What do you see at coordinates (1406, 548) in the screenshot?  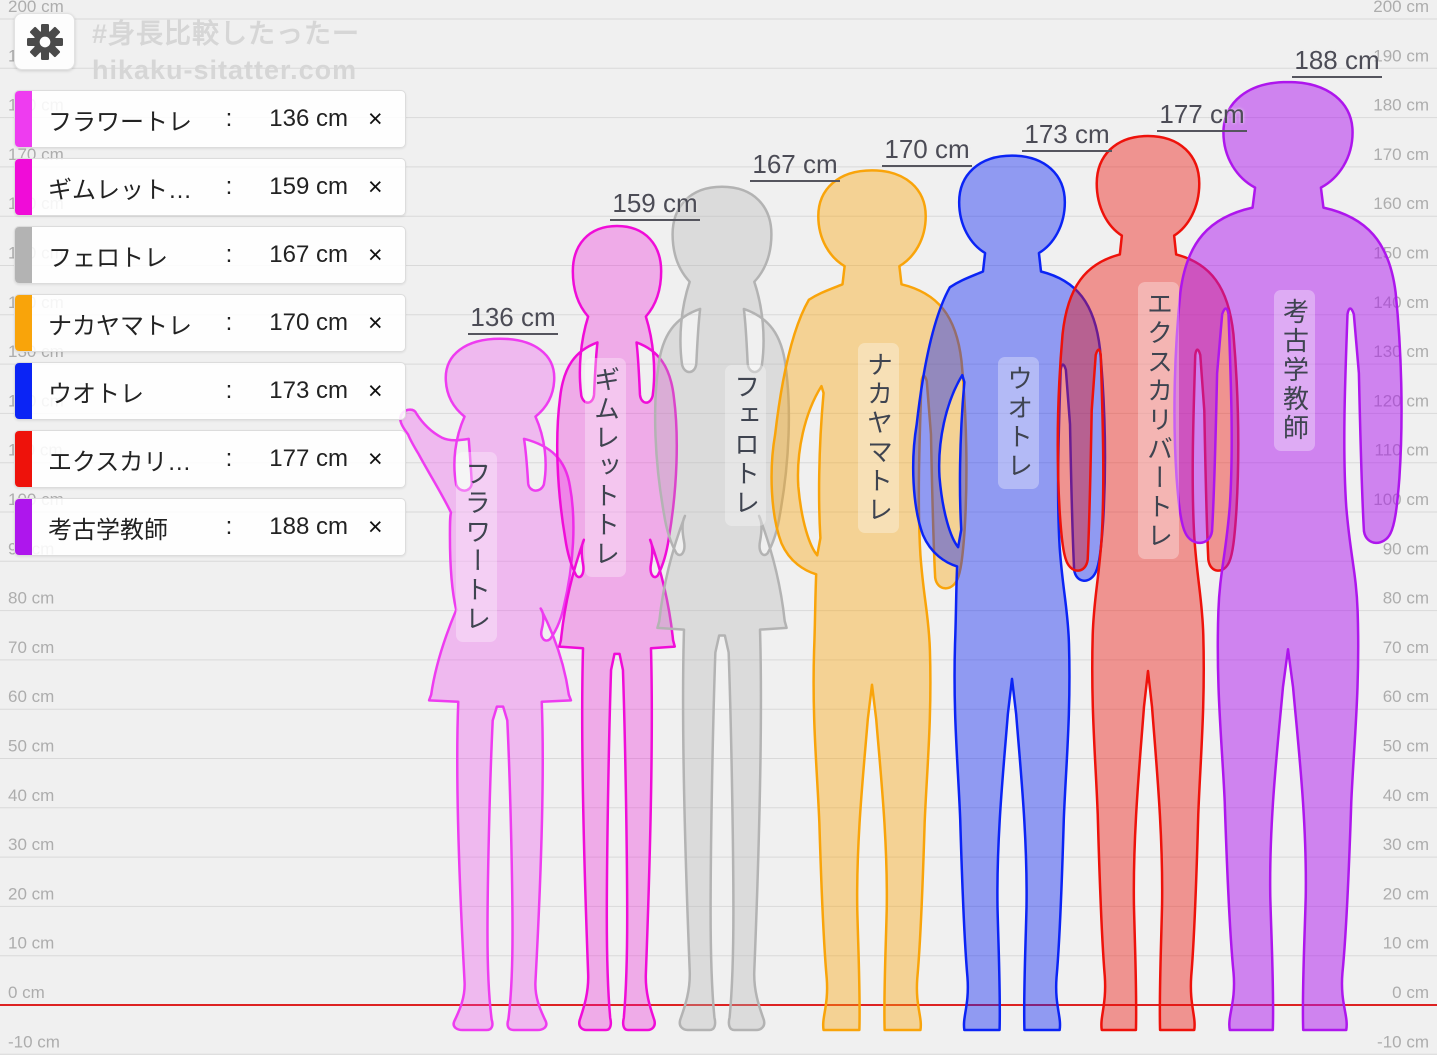 I see `axis-tick-label-right: 90 cm` at bounding box center [1406, 548].